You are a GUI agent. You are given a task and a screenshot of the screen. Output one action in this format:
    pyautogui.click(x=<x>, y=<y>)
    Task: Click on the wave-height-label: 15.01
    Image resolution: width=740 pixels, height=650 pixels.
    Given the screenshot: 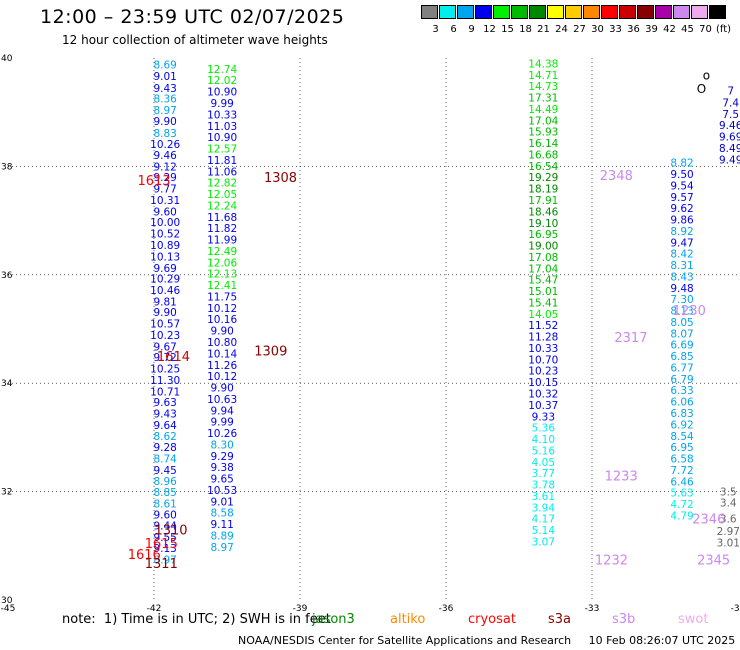 What is the action you would take?
    pyautogui.click(x=543, y=292)
    